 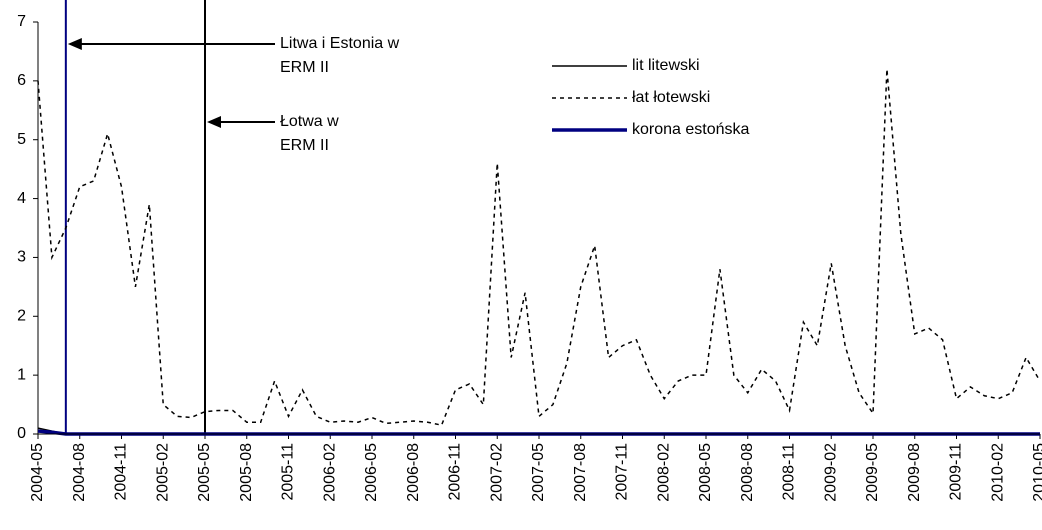 I want to click on legend-label: łat łotewski, so click(x=671, y=97).